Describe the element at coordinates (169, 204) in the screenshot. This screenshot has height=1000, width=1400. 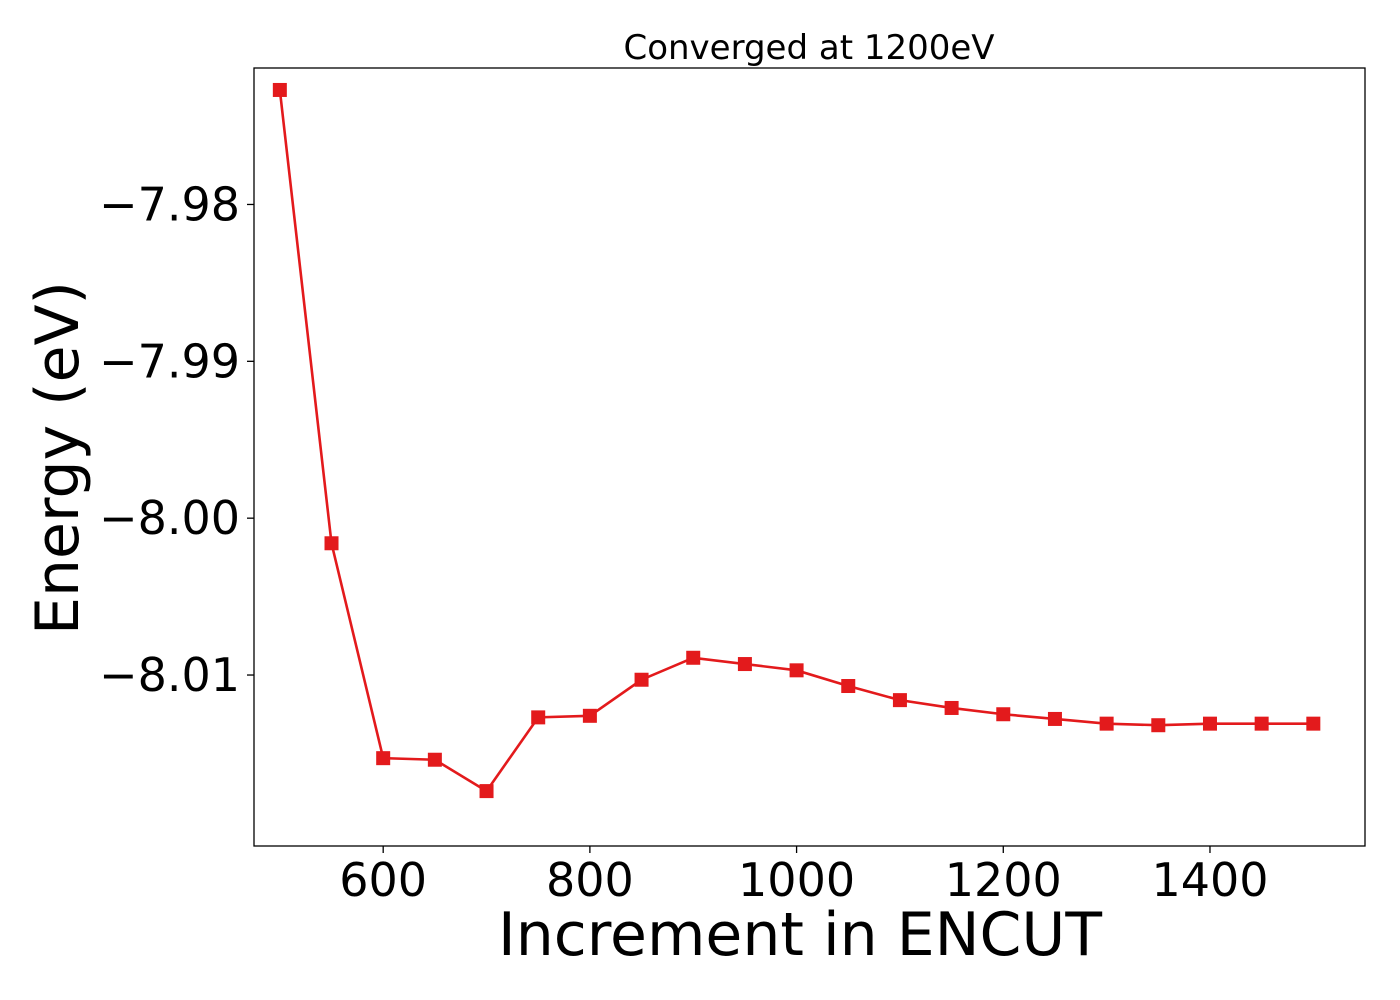
I see `y-tick-label: −7.98` at that location.